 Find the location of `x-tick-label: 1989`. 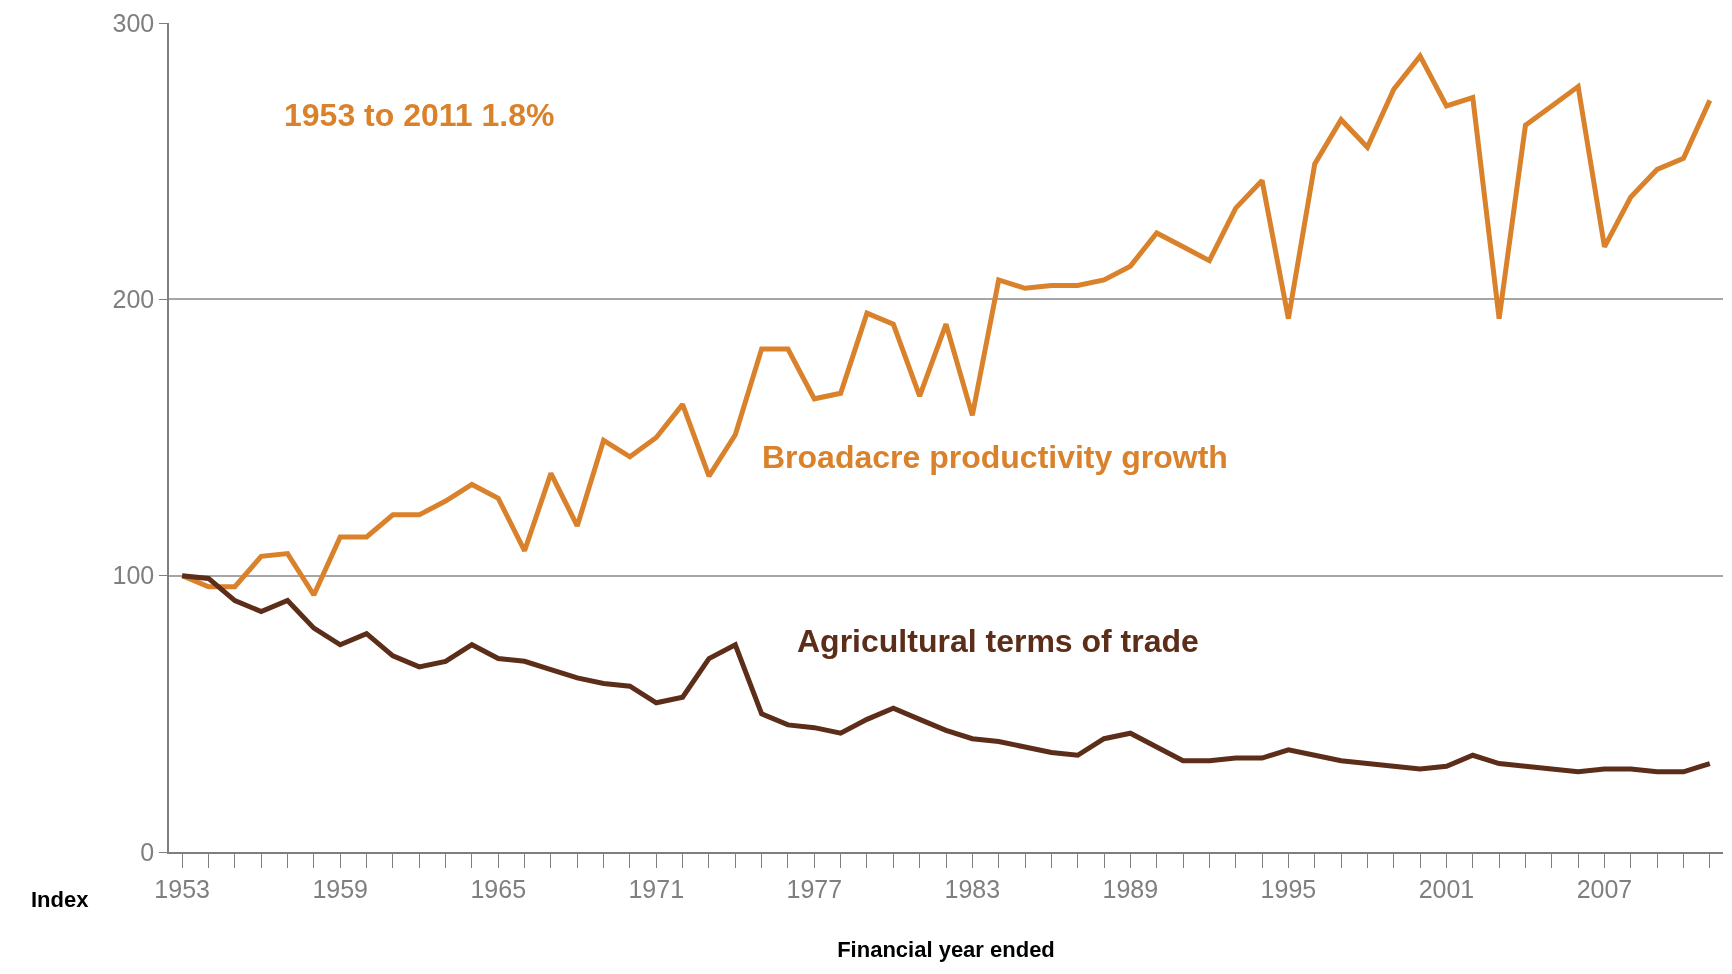

x-tick-label: 1989 is located at coordinates (1130, 888).